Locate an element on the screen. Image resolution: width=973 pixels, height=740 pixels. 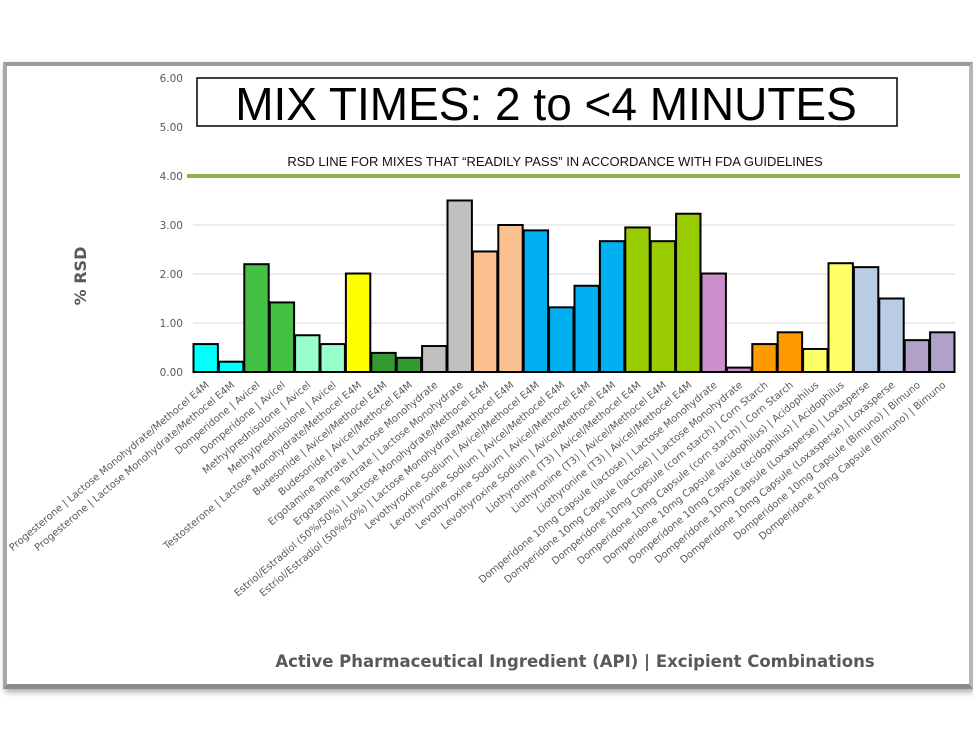
y-tick-label: 3.00 is located at coordinates (171, 226).